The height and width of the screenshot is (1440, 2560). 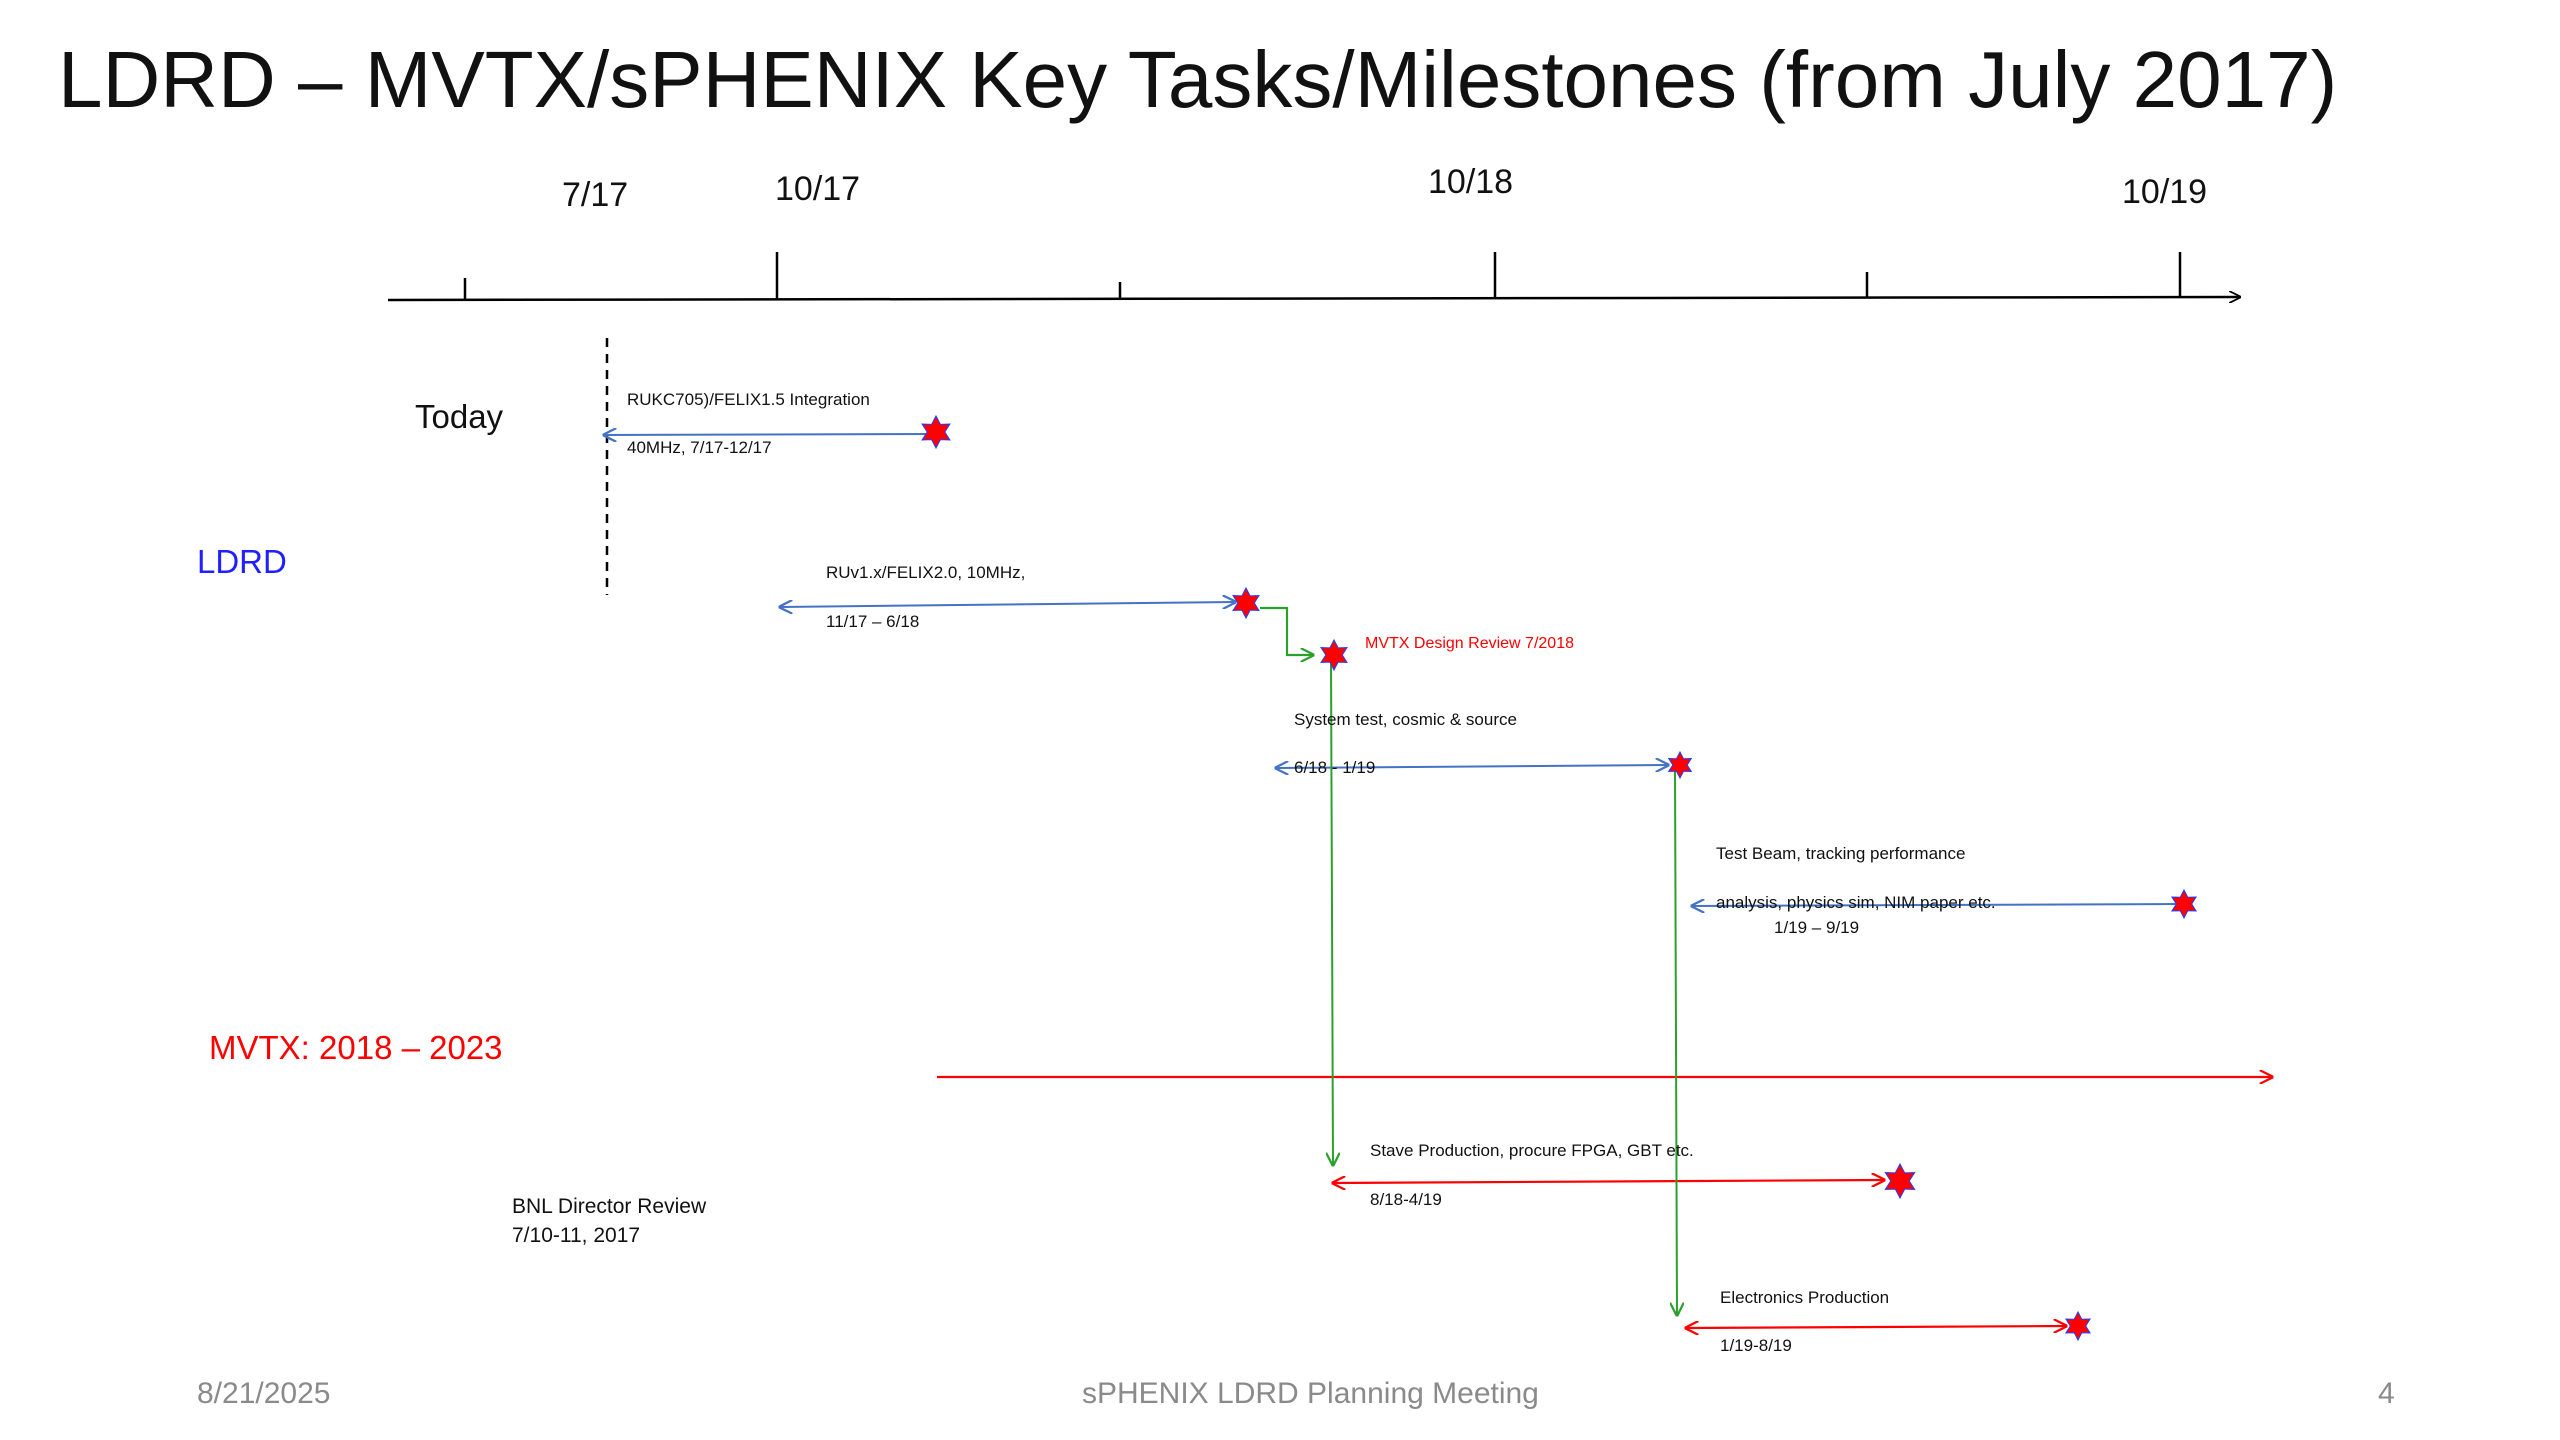 What do you see at coordinates (2165, 192) in the screenshot?
I see `tick-label: 10/19` at bounding box center [2165, 192].